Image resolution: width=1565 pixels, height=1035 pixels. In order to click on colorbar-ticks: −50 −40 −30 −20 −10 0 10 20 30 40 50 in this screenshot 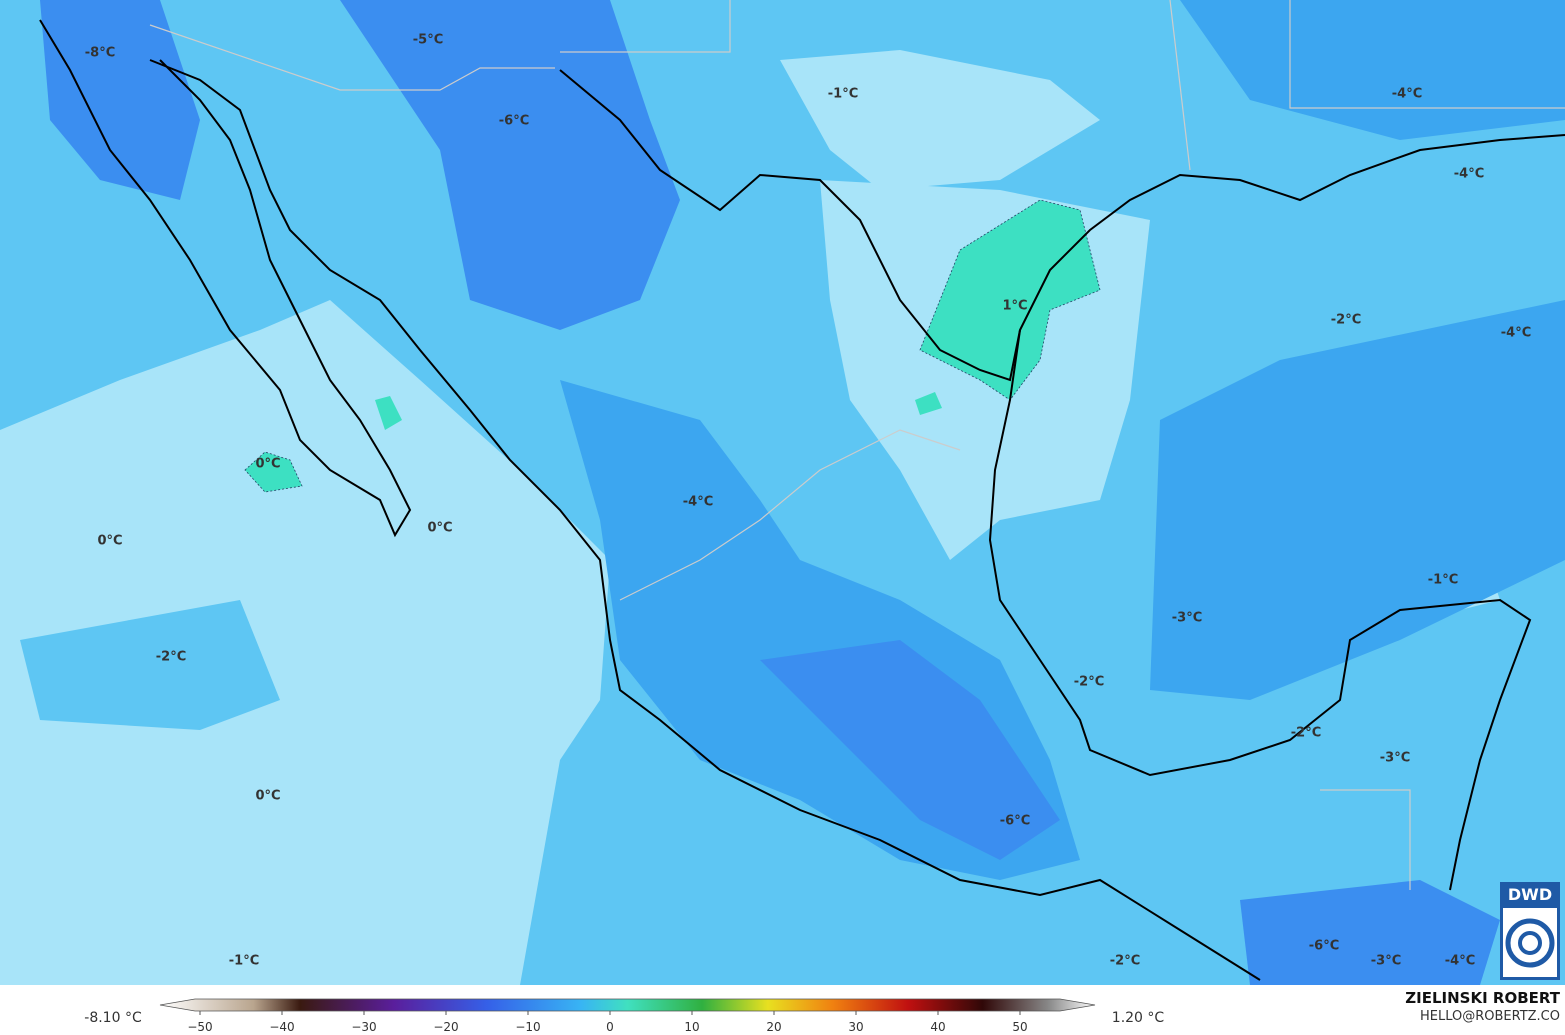, I will do `click(607, 1022)`.